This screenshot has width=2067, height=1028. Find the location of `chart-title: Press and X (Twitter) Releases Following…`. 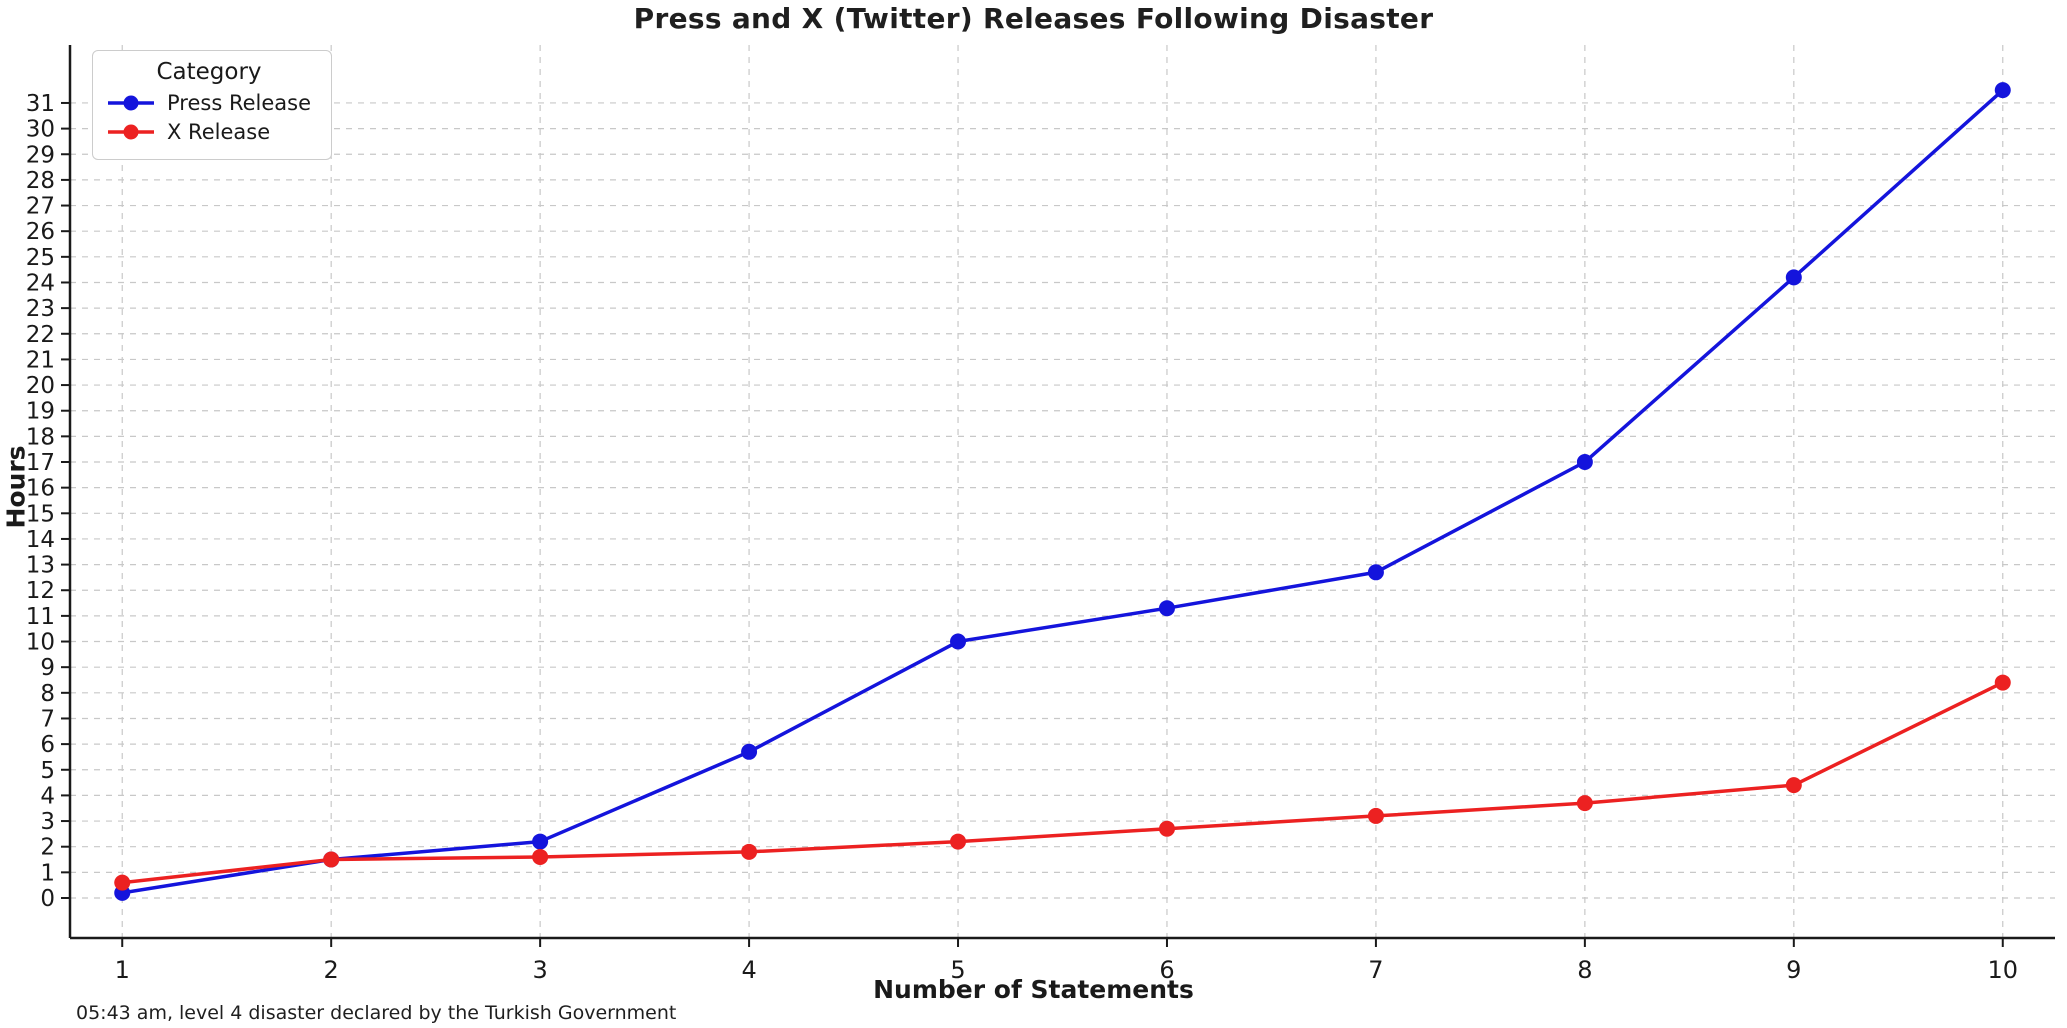

chart-title: Press and X (Twitter) Releases Following… is located at coordinates (1033, 18).